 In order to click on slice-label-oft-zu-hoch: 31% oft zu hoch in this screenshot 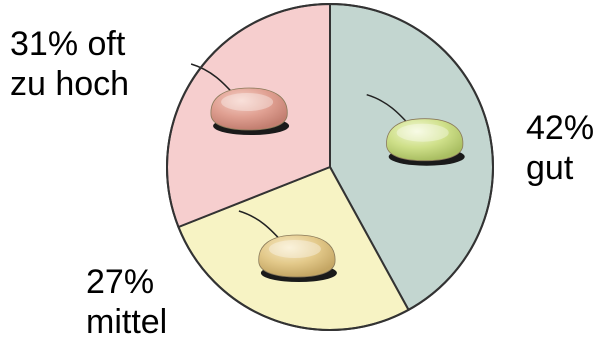, I will do `click(69, 64)`.